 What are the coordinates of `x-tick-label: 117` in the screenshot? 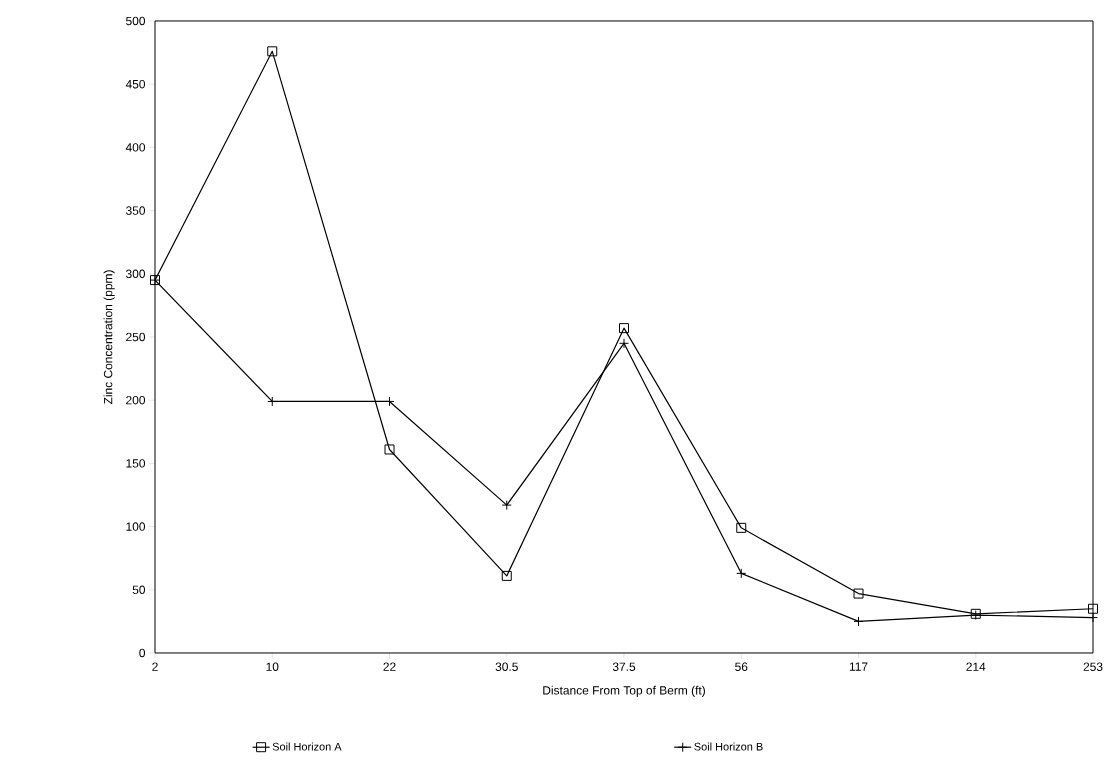 It's located at (858, 666).